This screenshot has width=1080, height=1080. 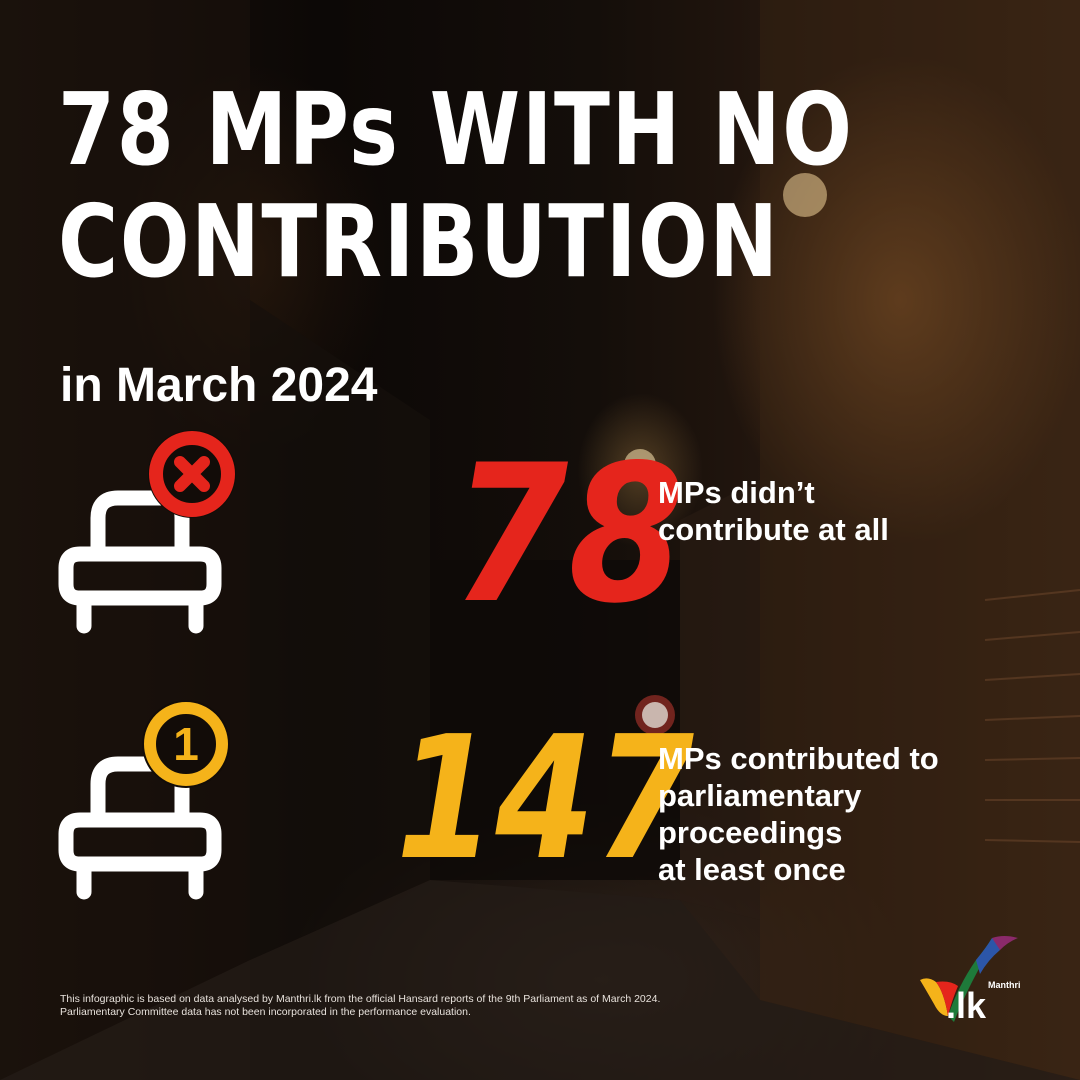 What do you see at coordinates (456, 129) in the screenshot?
I see `headline-line-1: 78 MPs WITH NO` at bounding box center [456, 129].